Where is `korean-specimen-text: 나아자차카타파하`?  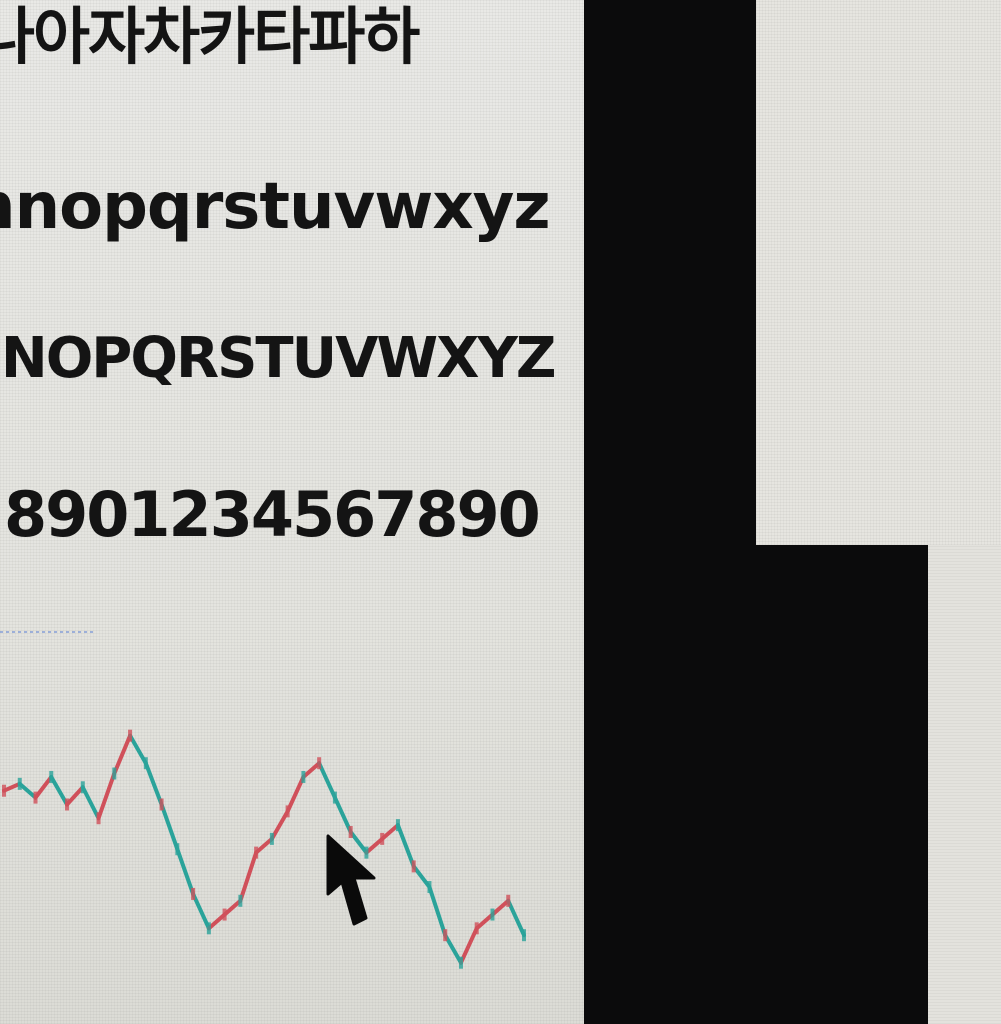 korean-specimen-text: 나아자차카타파하 is located at coordinates (210, 36).